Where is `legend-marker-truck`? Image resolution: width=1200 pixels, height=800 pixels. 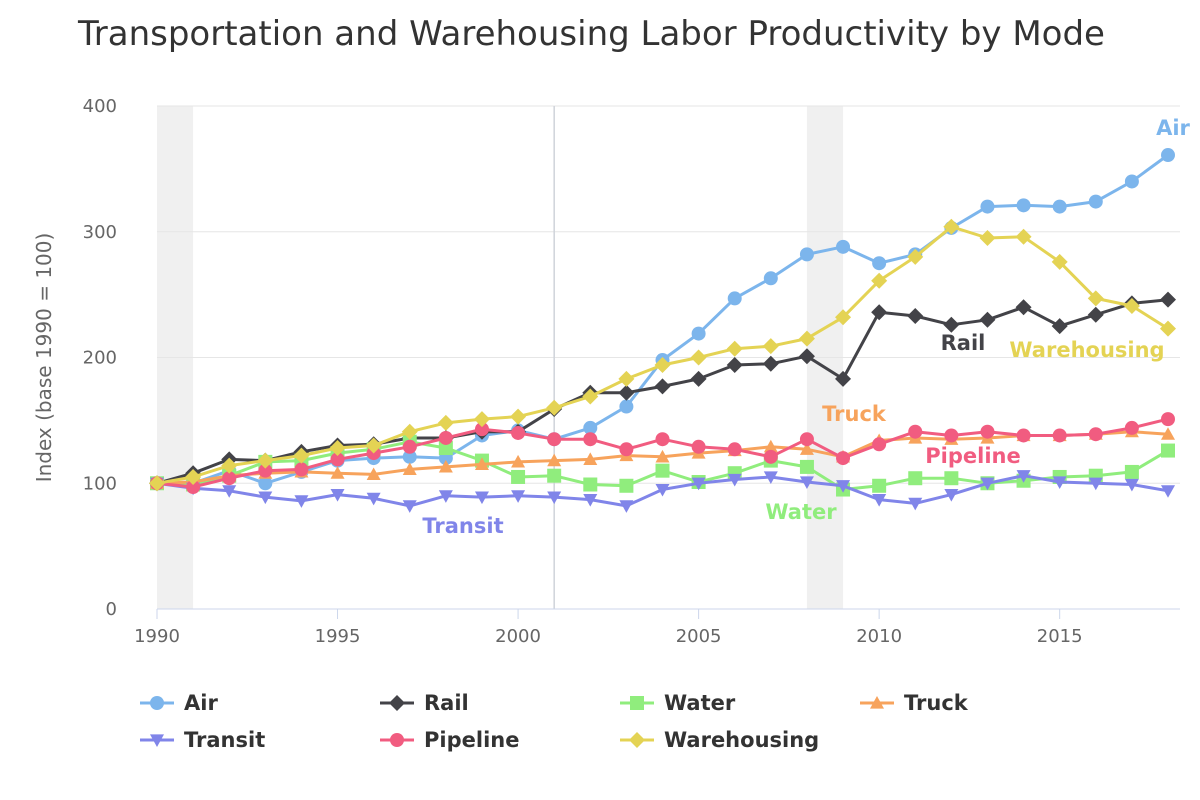
legend-marker-truck is located at coordinates (877, 702).